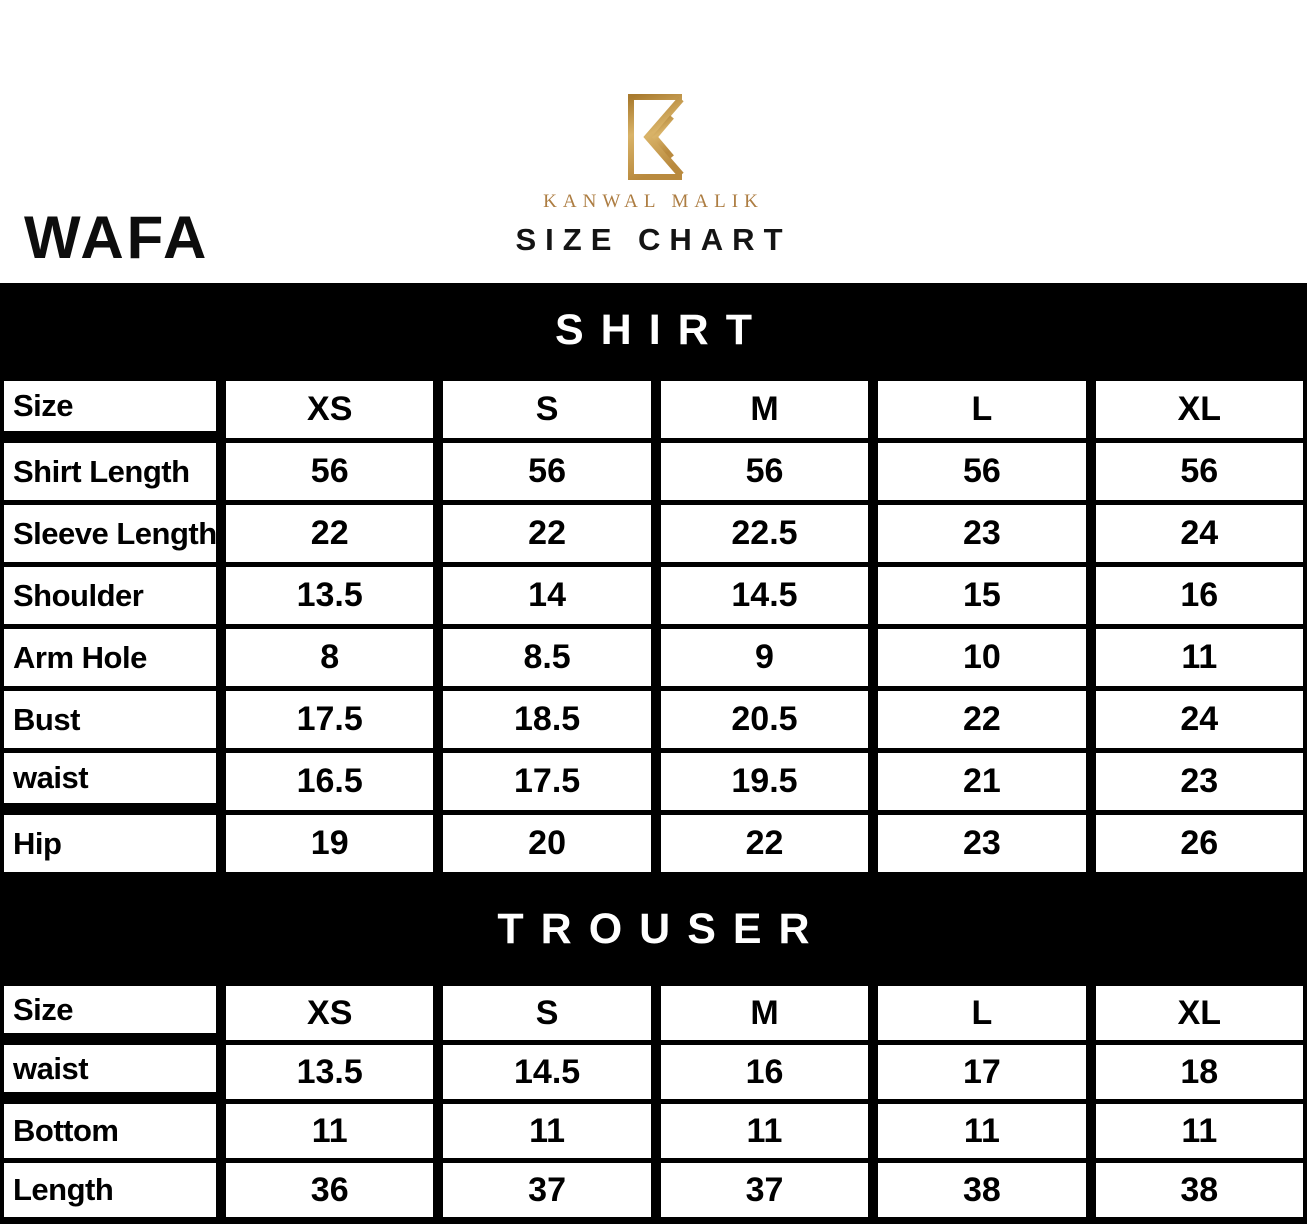 This screenshot has height=1224, width=1307. I want to click on trouser-header-xs: XS, so click(330, 1013).